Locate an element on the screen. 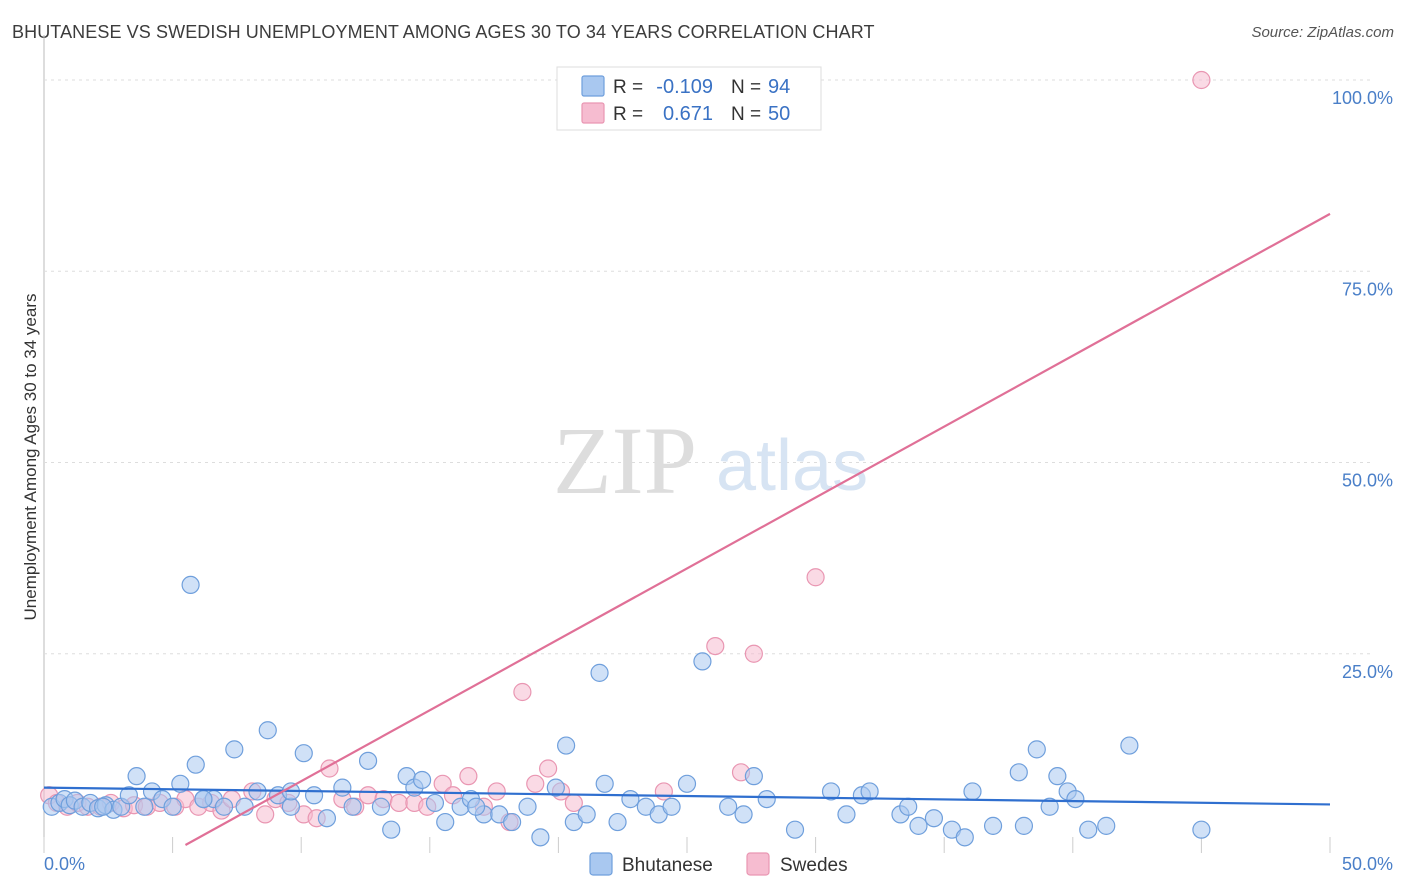 This screenshot has width=1406, height=892. stats-n-value-2: 50 is located at coordinates (779, 114).